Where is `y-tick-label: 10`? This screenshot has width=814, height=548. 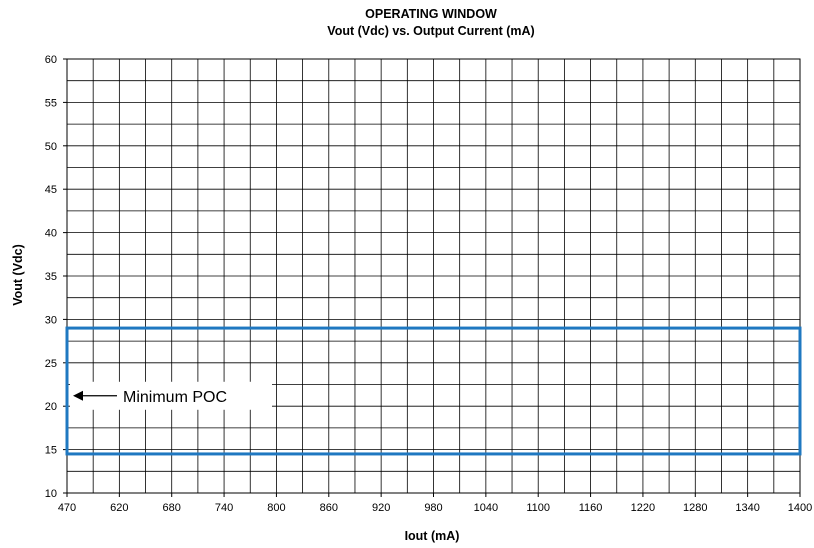
y-tick-label: 10 is located at coordinates (51, 494).